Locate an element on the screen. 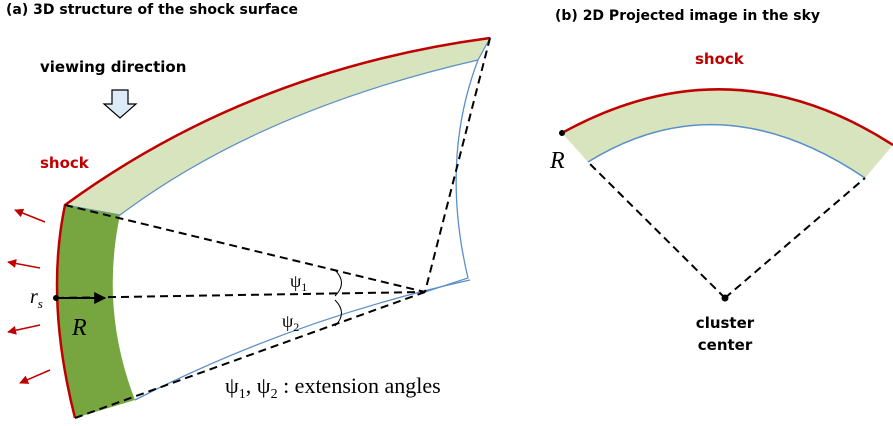 The image size is (893, 426). dashed-lines is located at coordinates (726, 230).